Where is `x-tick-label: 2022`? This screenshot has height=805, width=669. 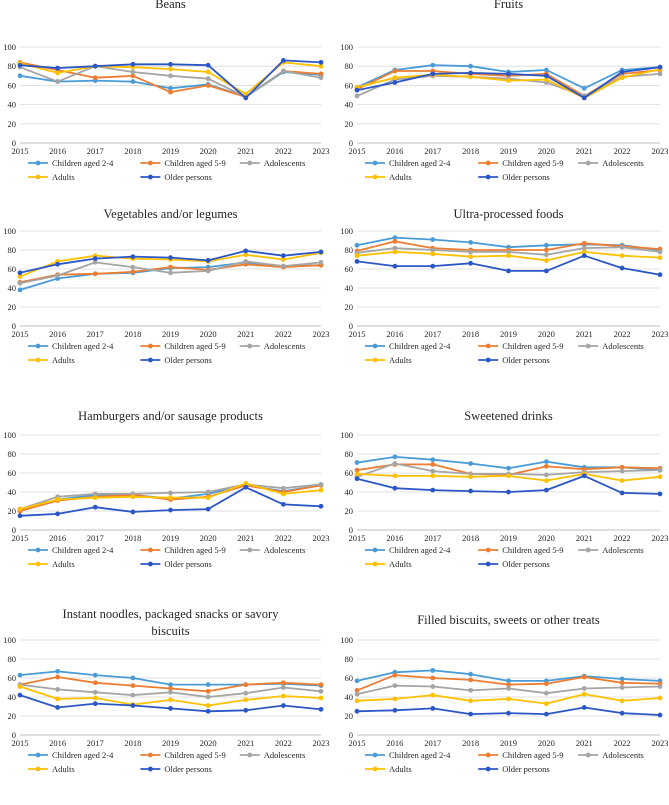 x-tick-label: 2022 is located at coordinates (283, 151).